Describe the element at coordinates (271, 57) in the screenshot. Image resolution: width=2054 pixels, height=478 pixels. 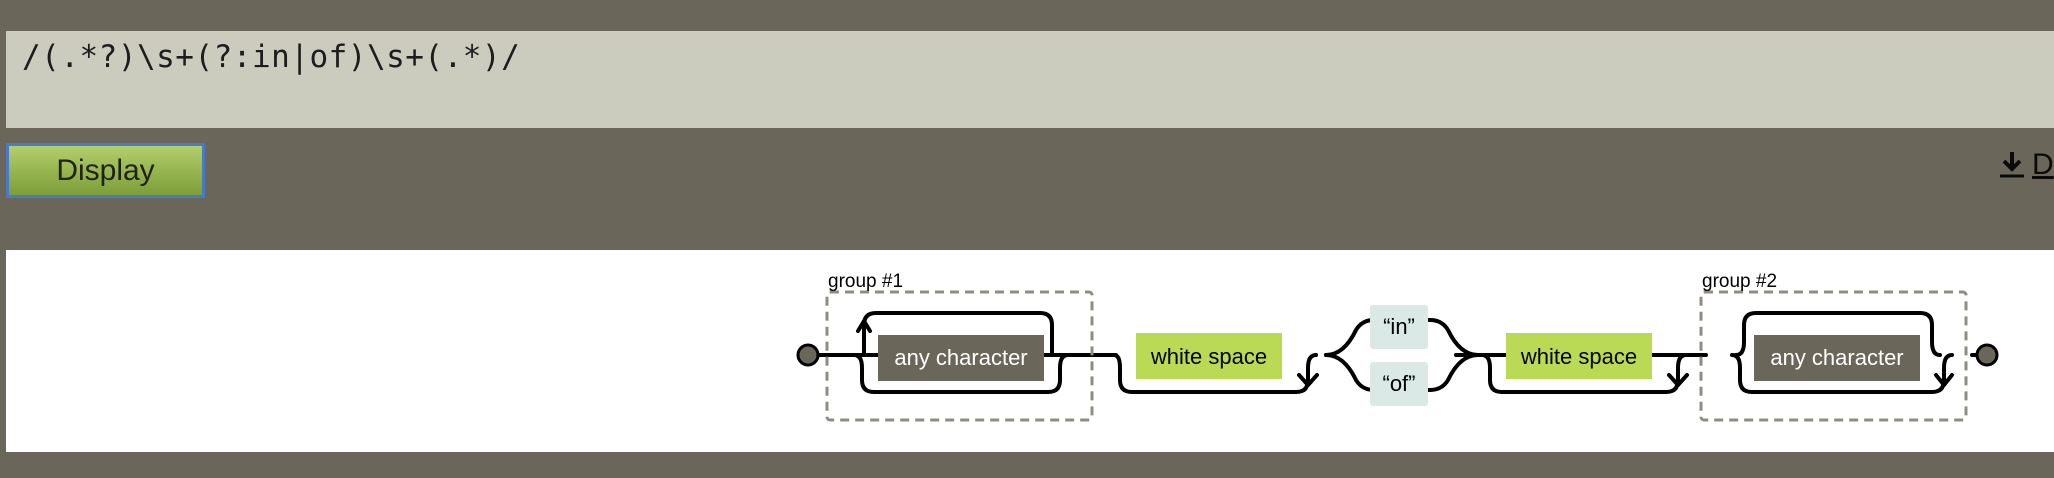
I see `regex-text: /(.*?)\s+(?:in|of)\s+(.*)/` at that location.